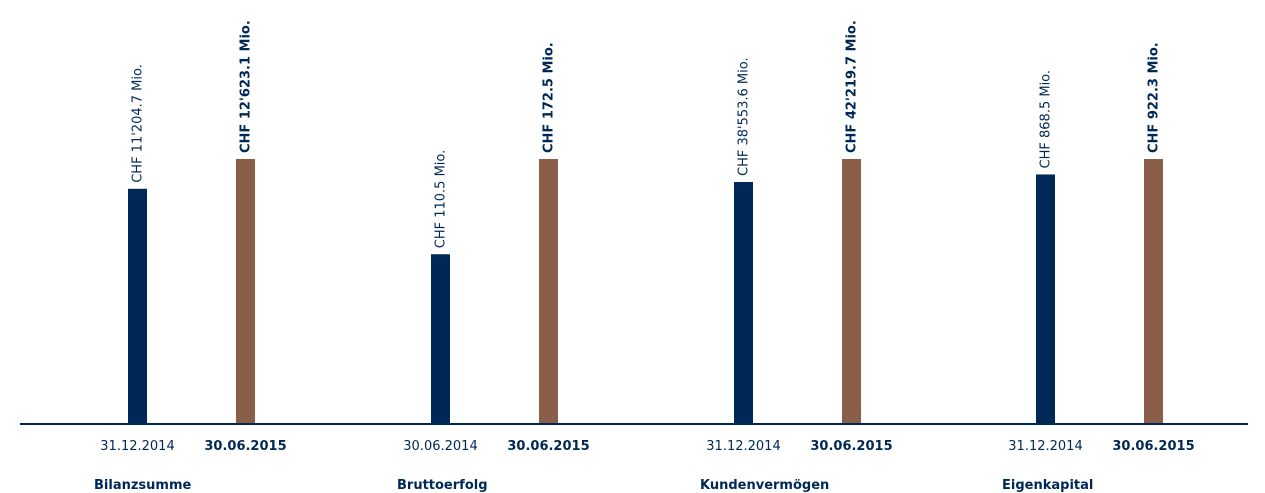 Image resolution: width=1265 pixels, height=493 pixels. I want to click on group-label-bilanzsumme: Bilanzsumme, so click(142, 485).